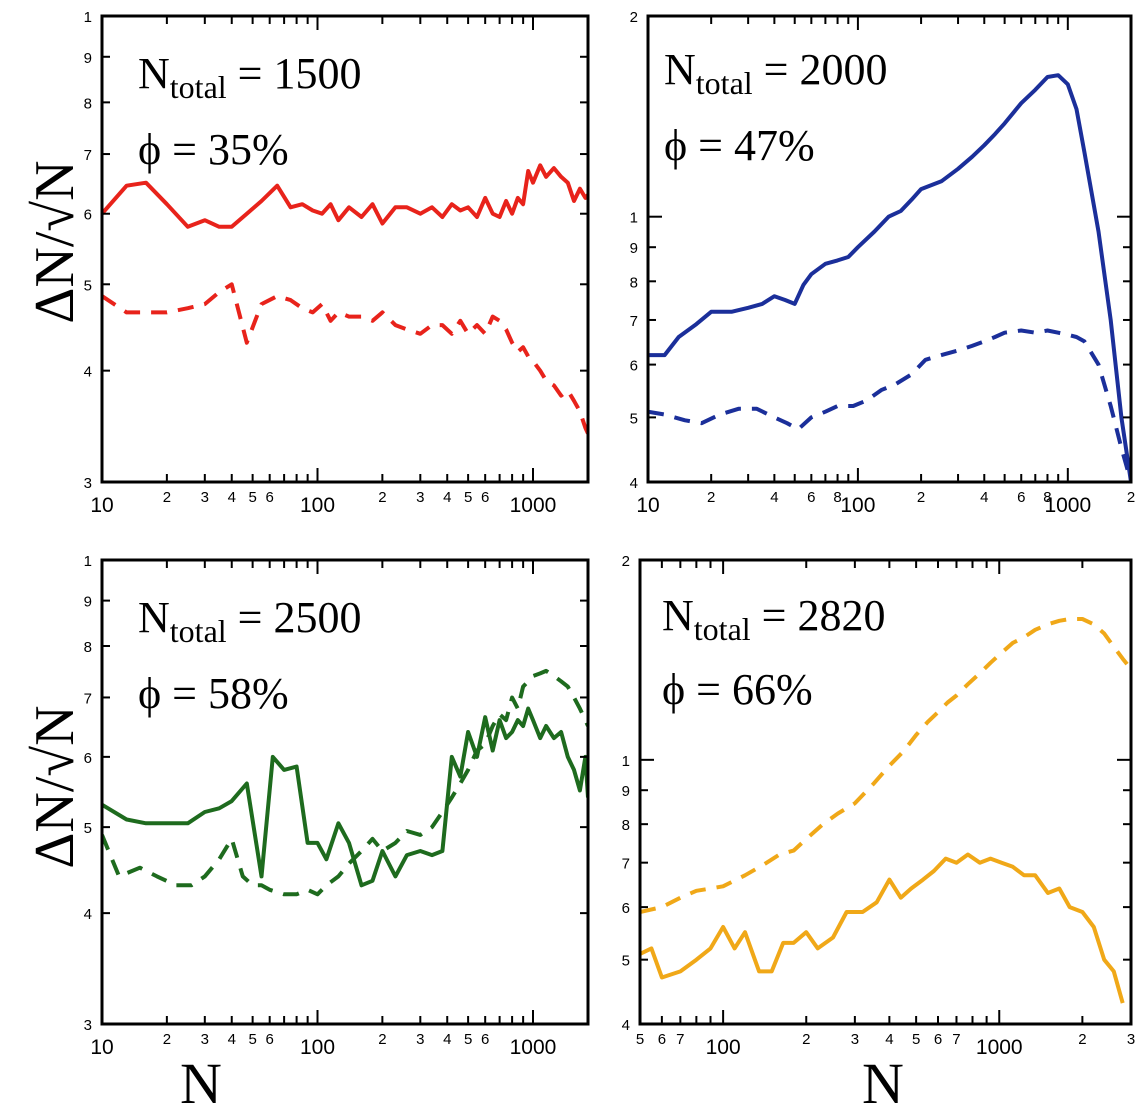  Describe the element at coordinates (317, 1047) in the screenshot. I see `panel3-x-tick-label: 100` at that location.